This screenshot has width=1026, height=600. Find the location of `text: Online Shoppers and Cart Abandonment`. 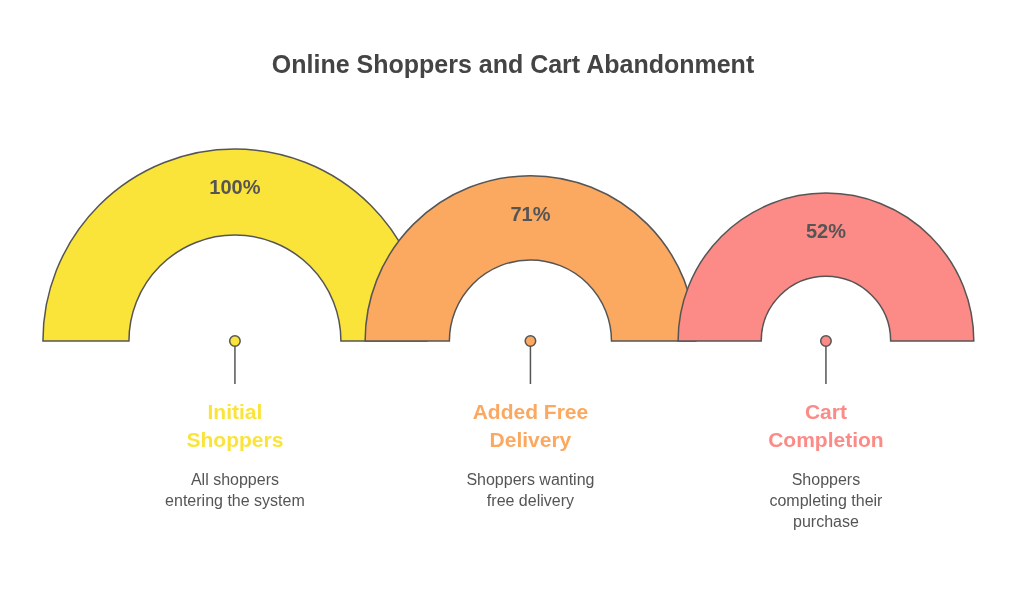

text: Online Shoppers and Cart Abandonment is located at coordinates (513, 64).